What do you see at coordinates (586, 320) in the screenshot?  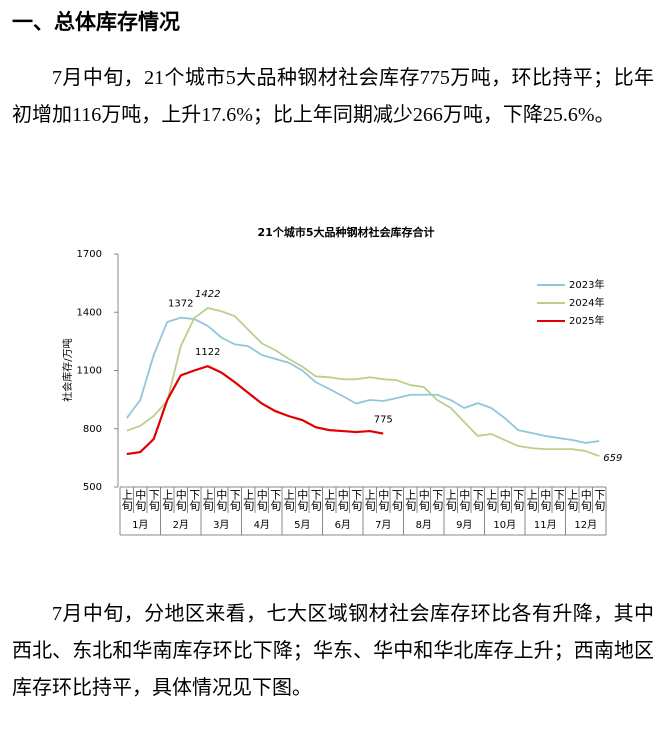 I see `legend-label: 2025年` at bounding box center [586, 320].